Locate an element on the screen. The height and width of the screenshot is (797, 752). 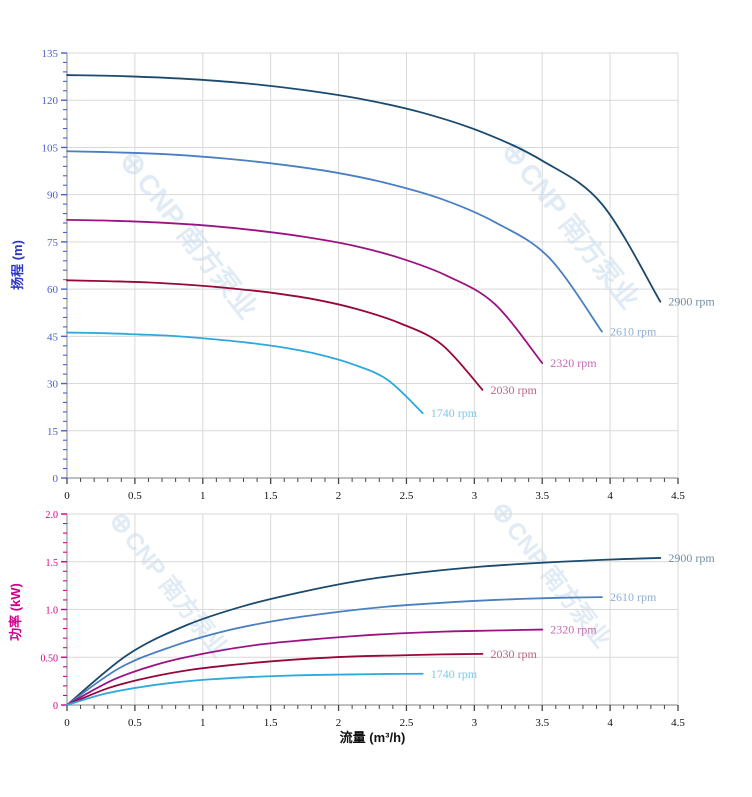
y-tick-label: 15 is located at coordinates (53, 432).